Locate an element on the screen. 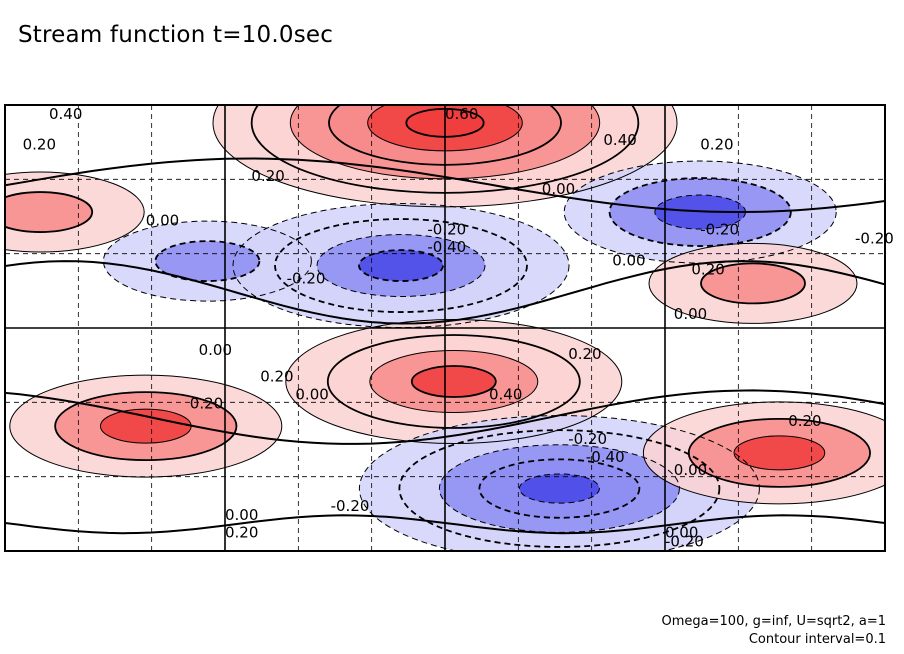 The width and height of the screenshot is (904, 654). parameter-note: Omega=100, g=inf, U=sqrt2, a=1 is located at coordinates (773, 621).